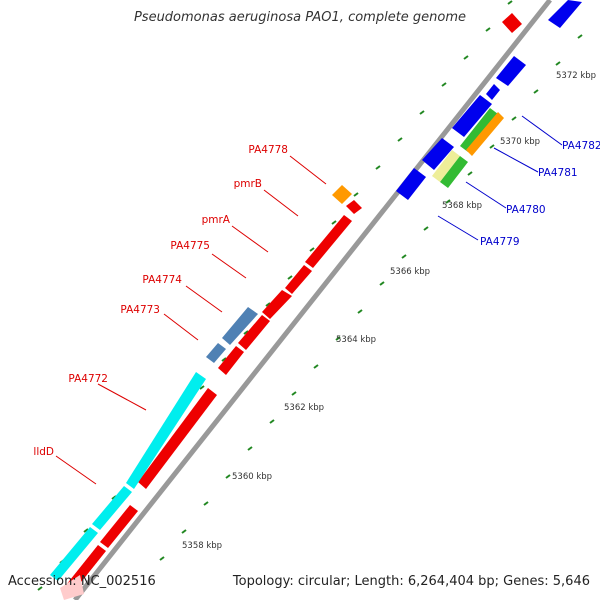 The width and height of the screenshot is (600, 600). What do you see at coordinates (248, 184) in the screenshot?
I see `gene-label-pmrB: pmrB` at bounding box center [248, 184].